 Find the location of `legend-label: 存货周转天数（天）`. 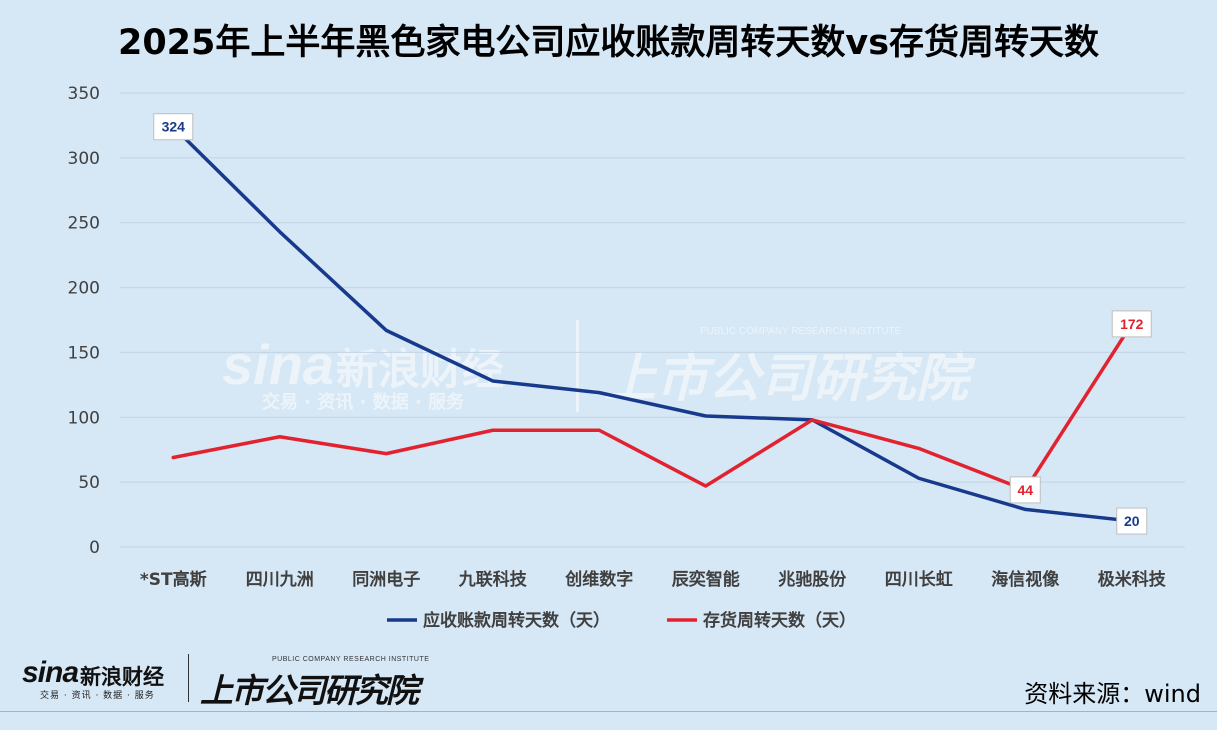

legend-label: 存货周转天数（天） is located at coordinates (779, 620).